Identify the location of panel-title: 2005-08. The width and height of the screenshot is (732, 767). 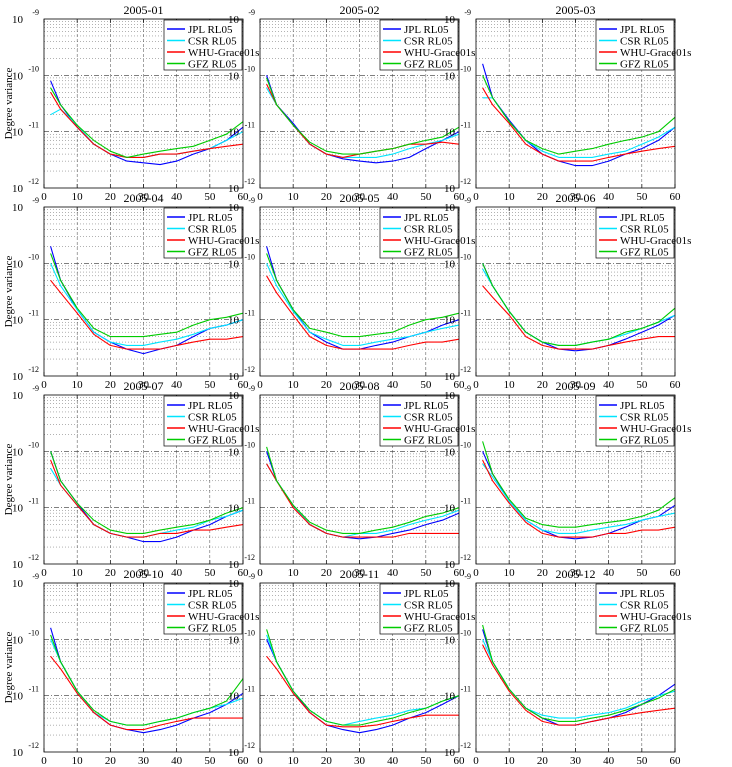
(360, 386).